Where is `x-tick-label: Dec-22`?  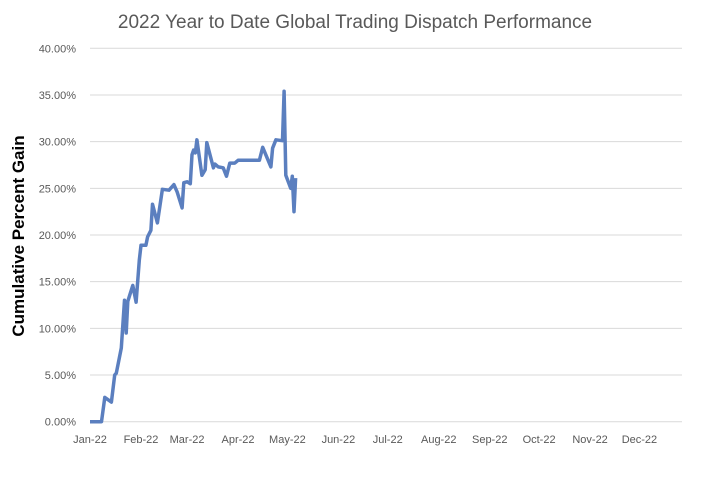
x-tick-label: Dec-22 is located at coordinates (639, 440).